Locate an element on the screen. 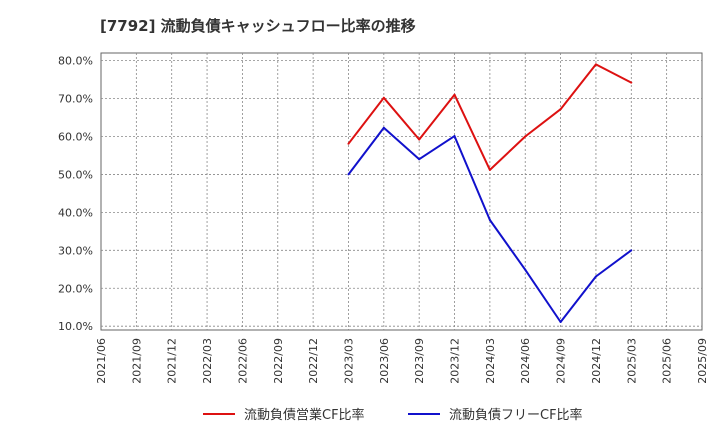  x-tick-label: 2021/12 is located at coordinates (172, 361).